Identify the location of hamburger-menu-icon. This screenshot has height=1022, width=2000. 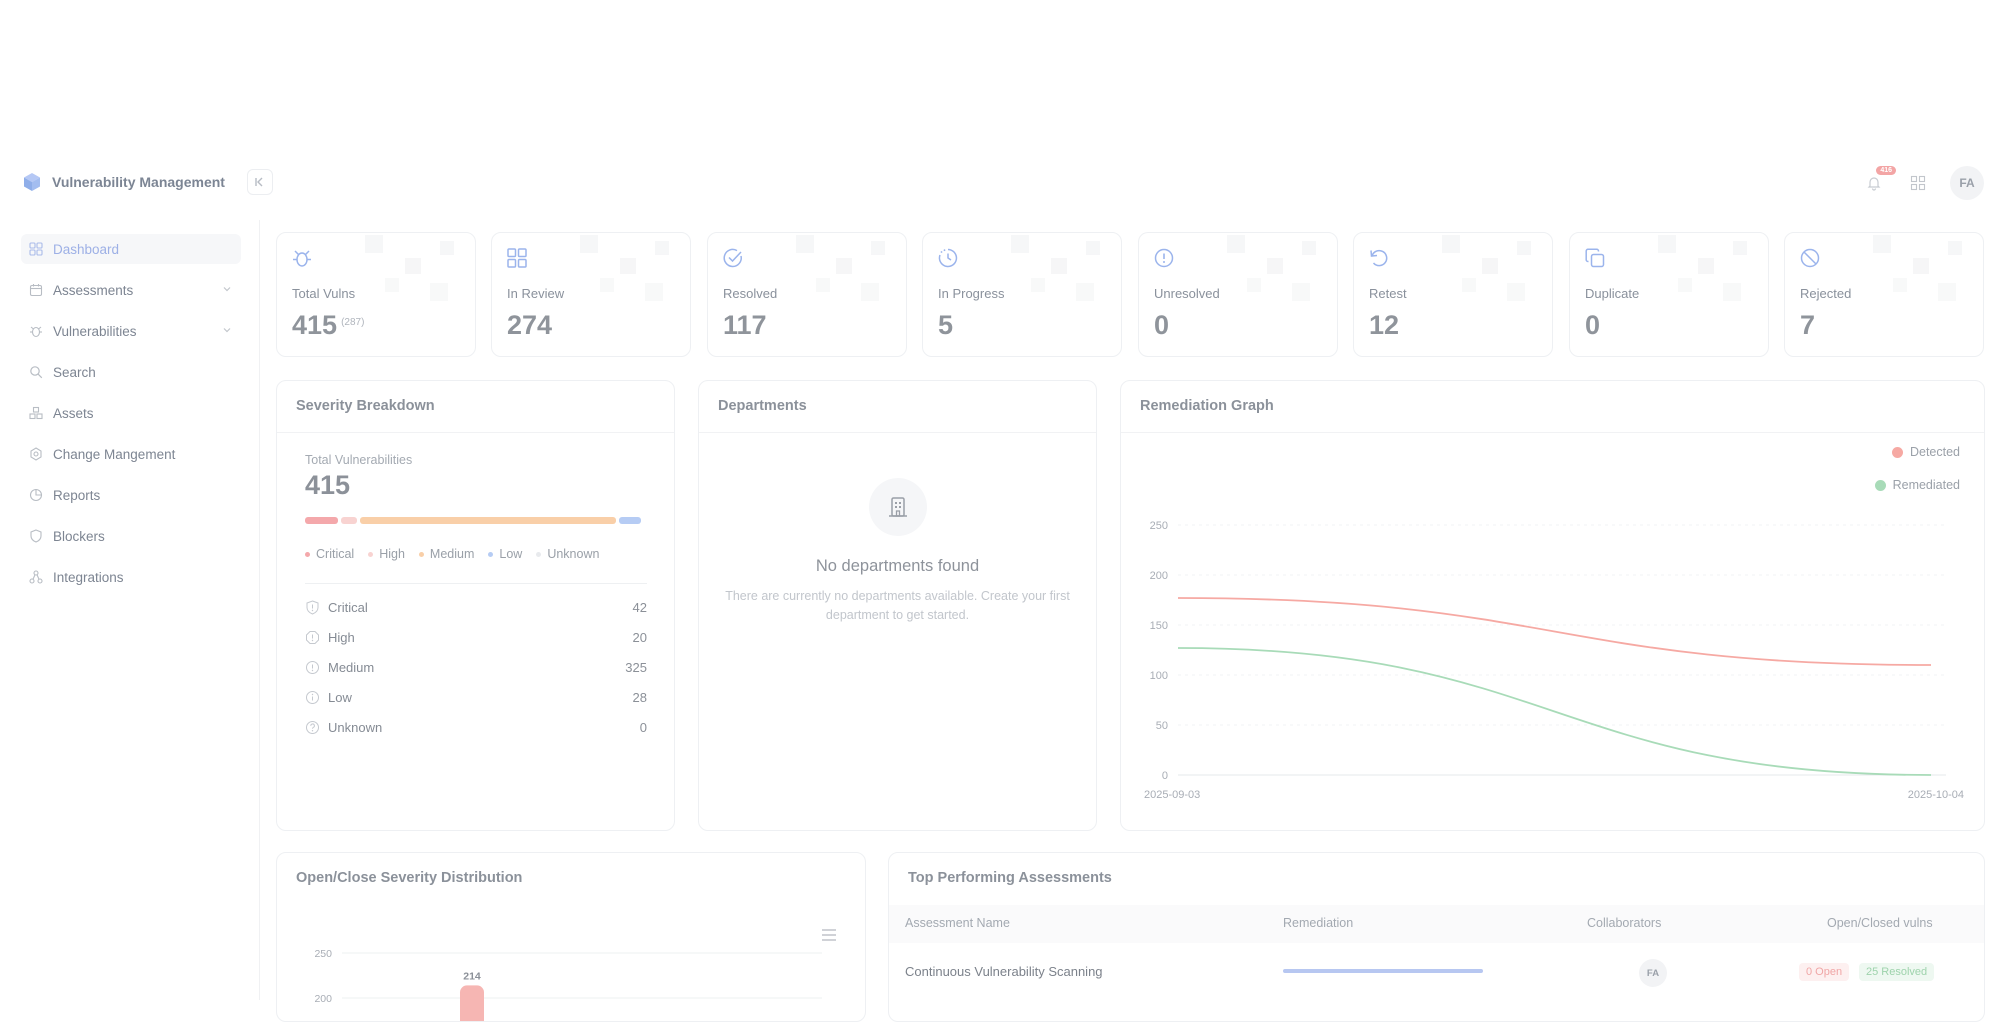
(829, 935).